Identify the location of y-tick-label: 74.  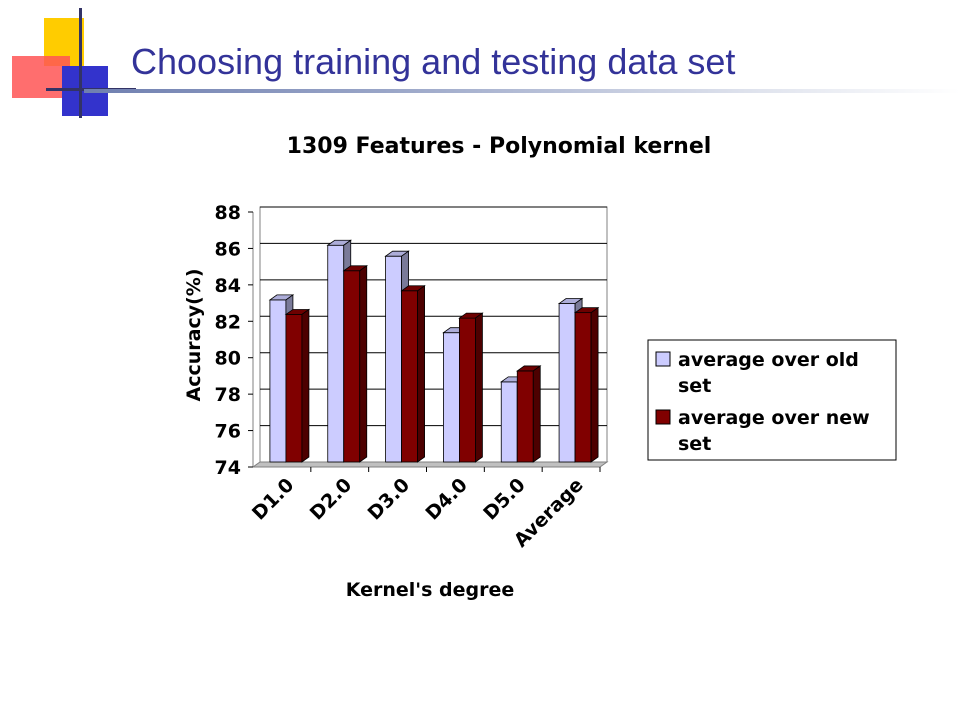
(228, 468).